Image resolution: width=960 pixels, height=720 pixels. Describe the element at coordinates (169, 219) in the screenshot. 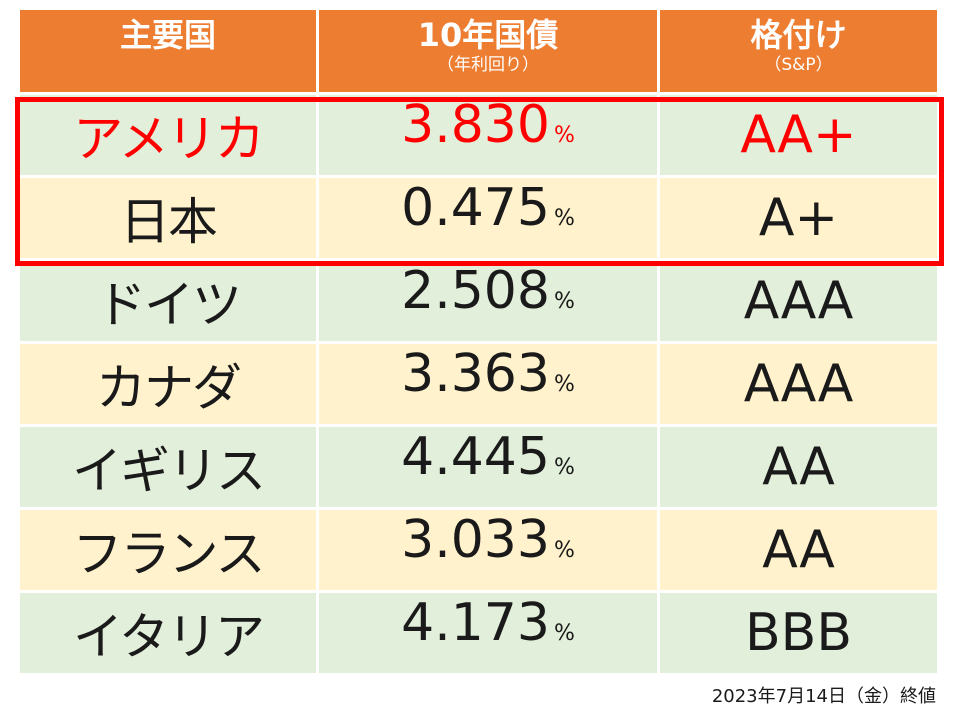

I see `country-cell: 日本` at that location.